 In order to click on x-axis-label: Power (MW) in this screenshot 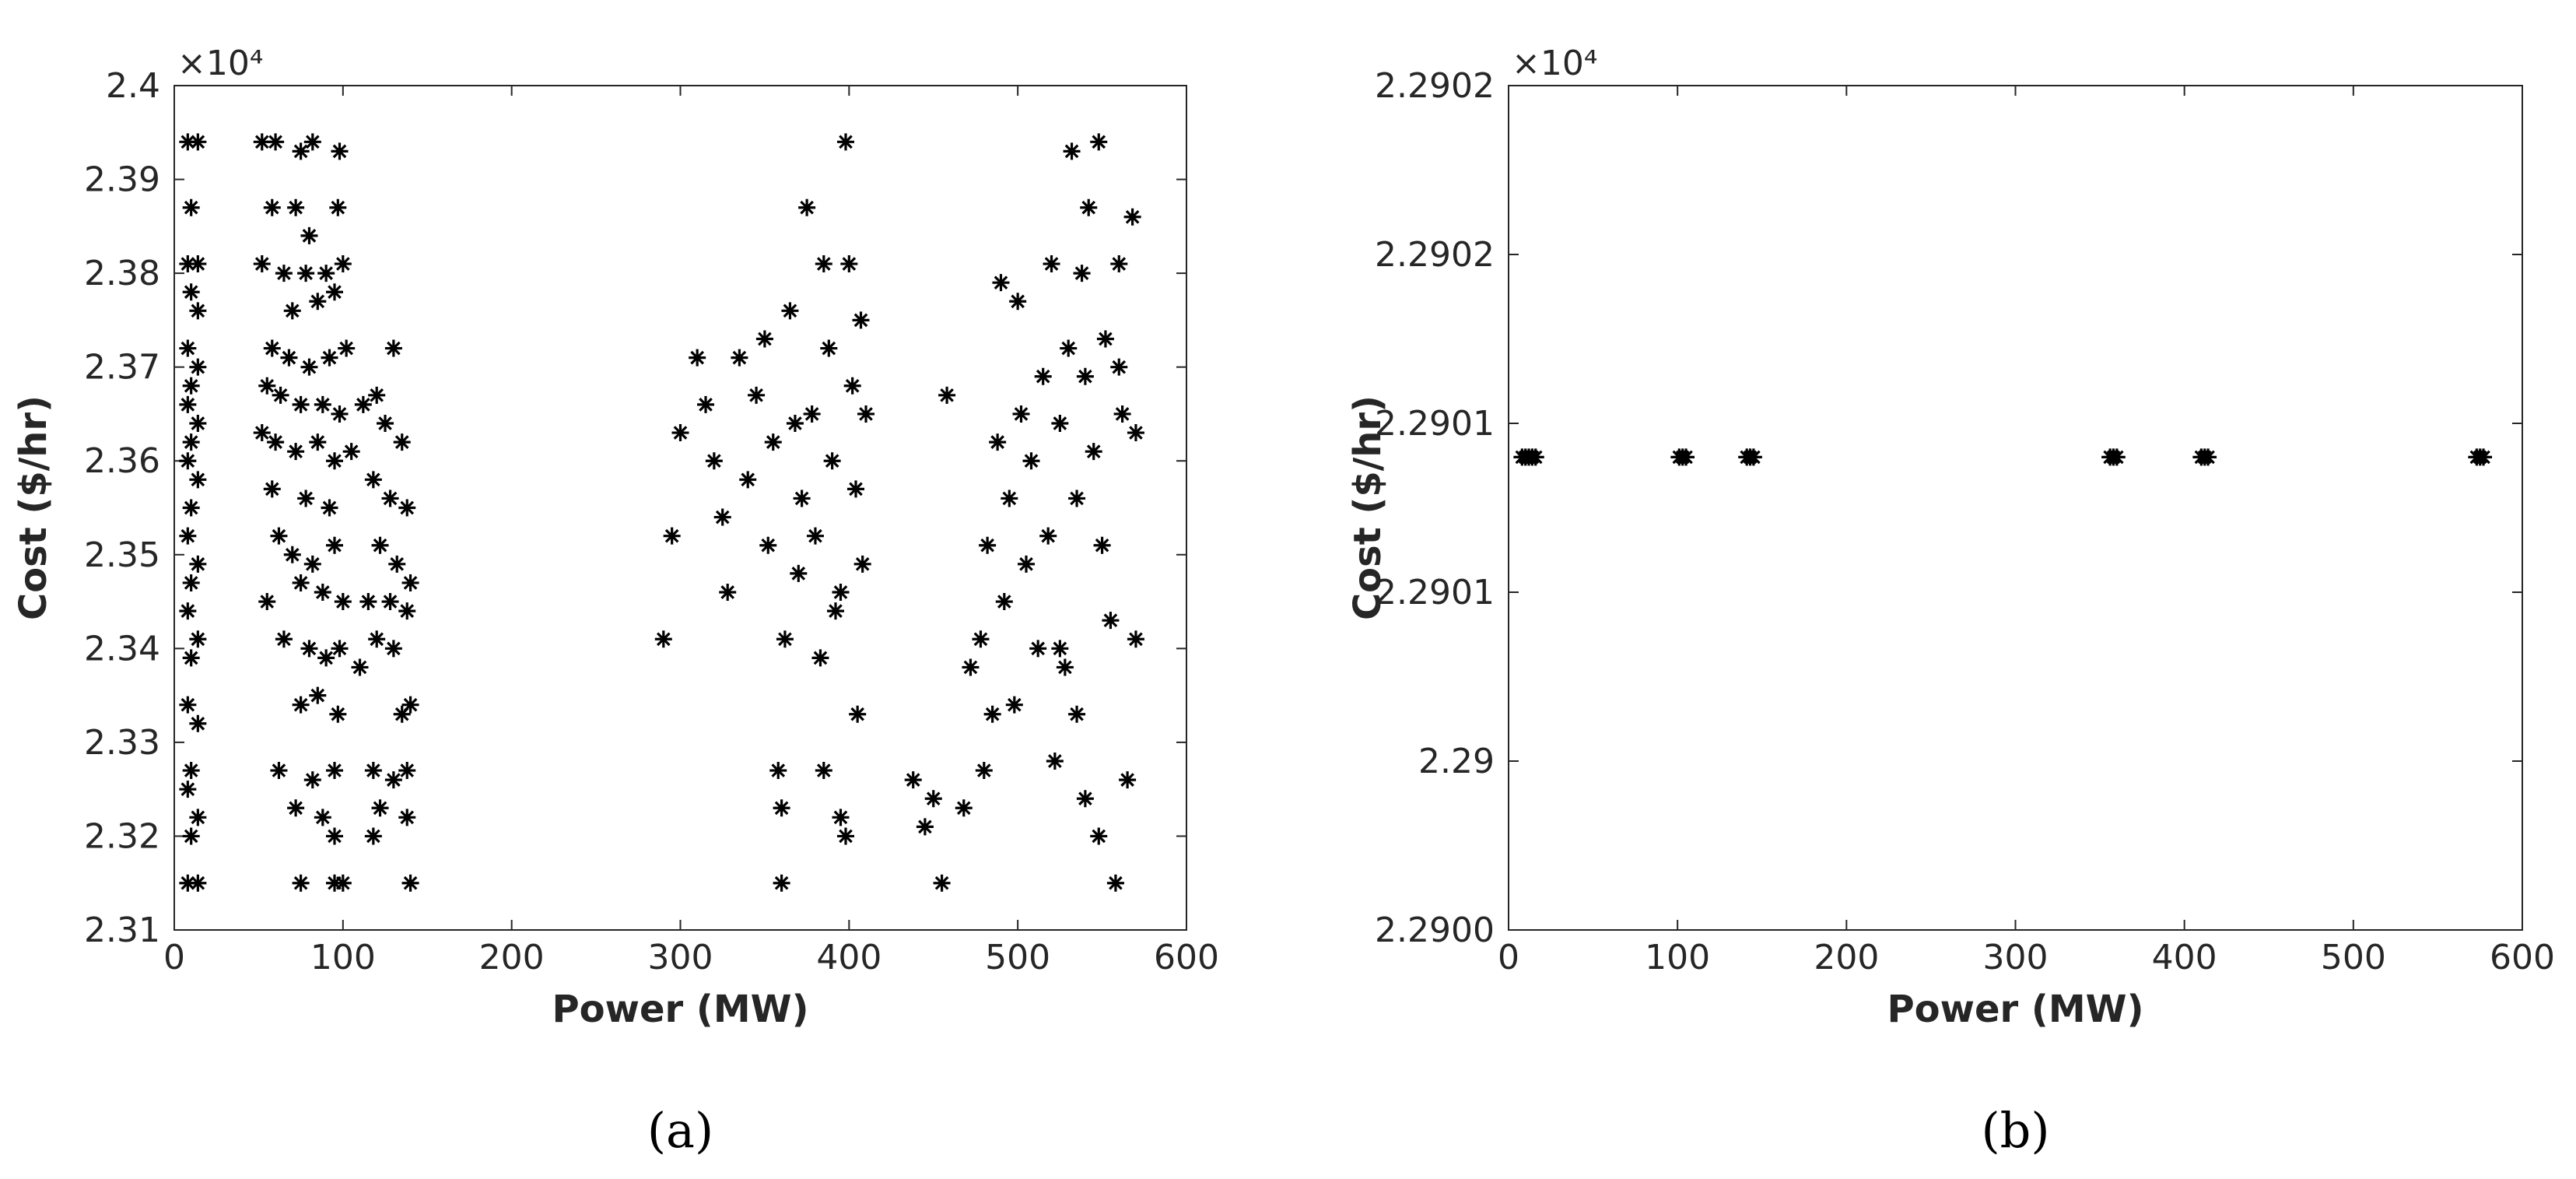, I will do `click(2015, 1010)`.